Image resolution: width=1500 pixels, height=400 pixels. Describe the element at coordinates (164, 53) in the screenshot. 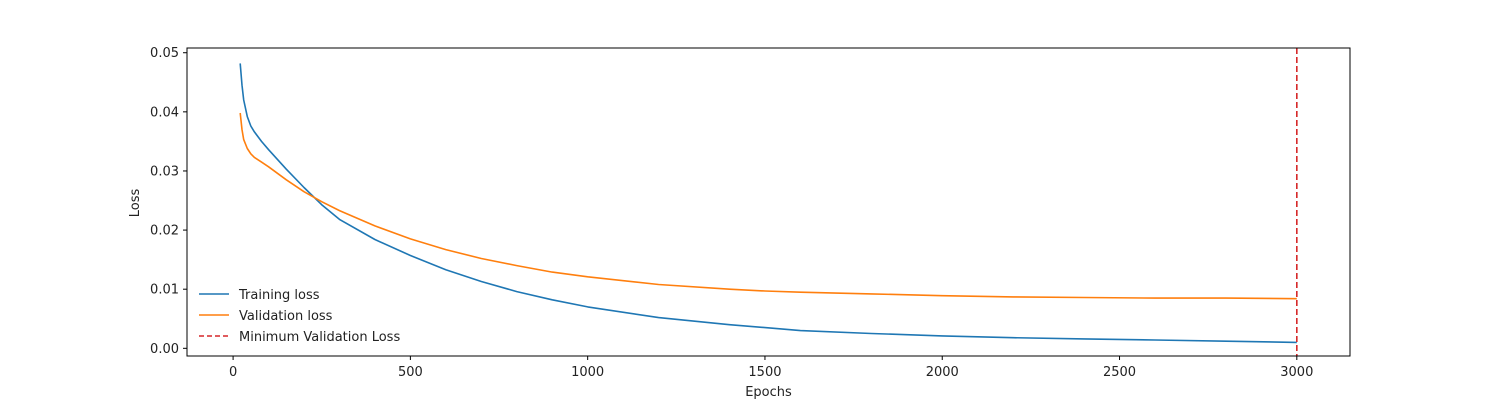

I see `y-tick-label: 0.05` at that location.